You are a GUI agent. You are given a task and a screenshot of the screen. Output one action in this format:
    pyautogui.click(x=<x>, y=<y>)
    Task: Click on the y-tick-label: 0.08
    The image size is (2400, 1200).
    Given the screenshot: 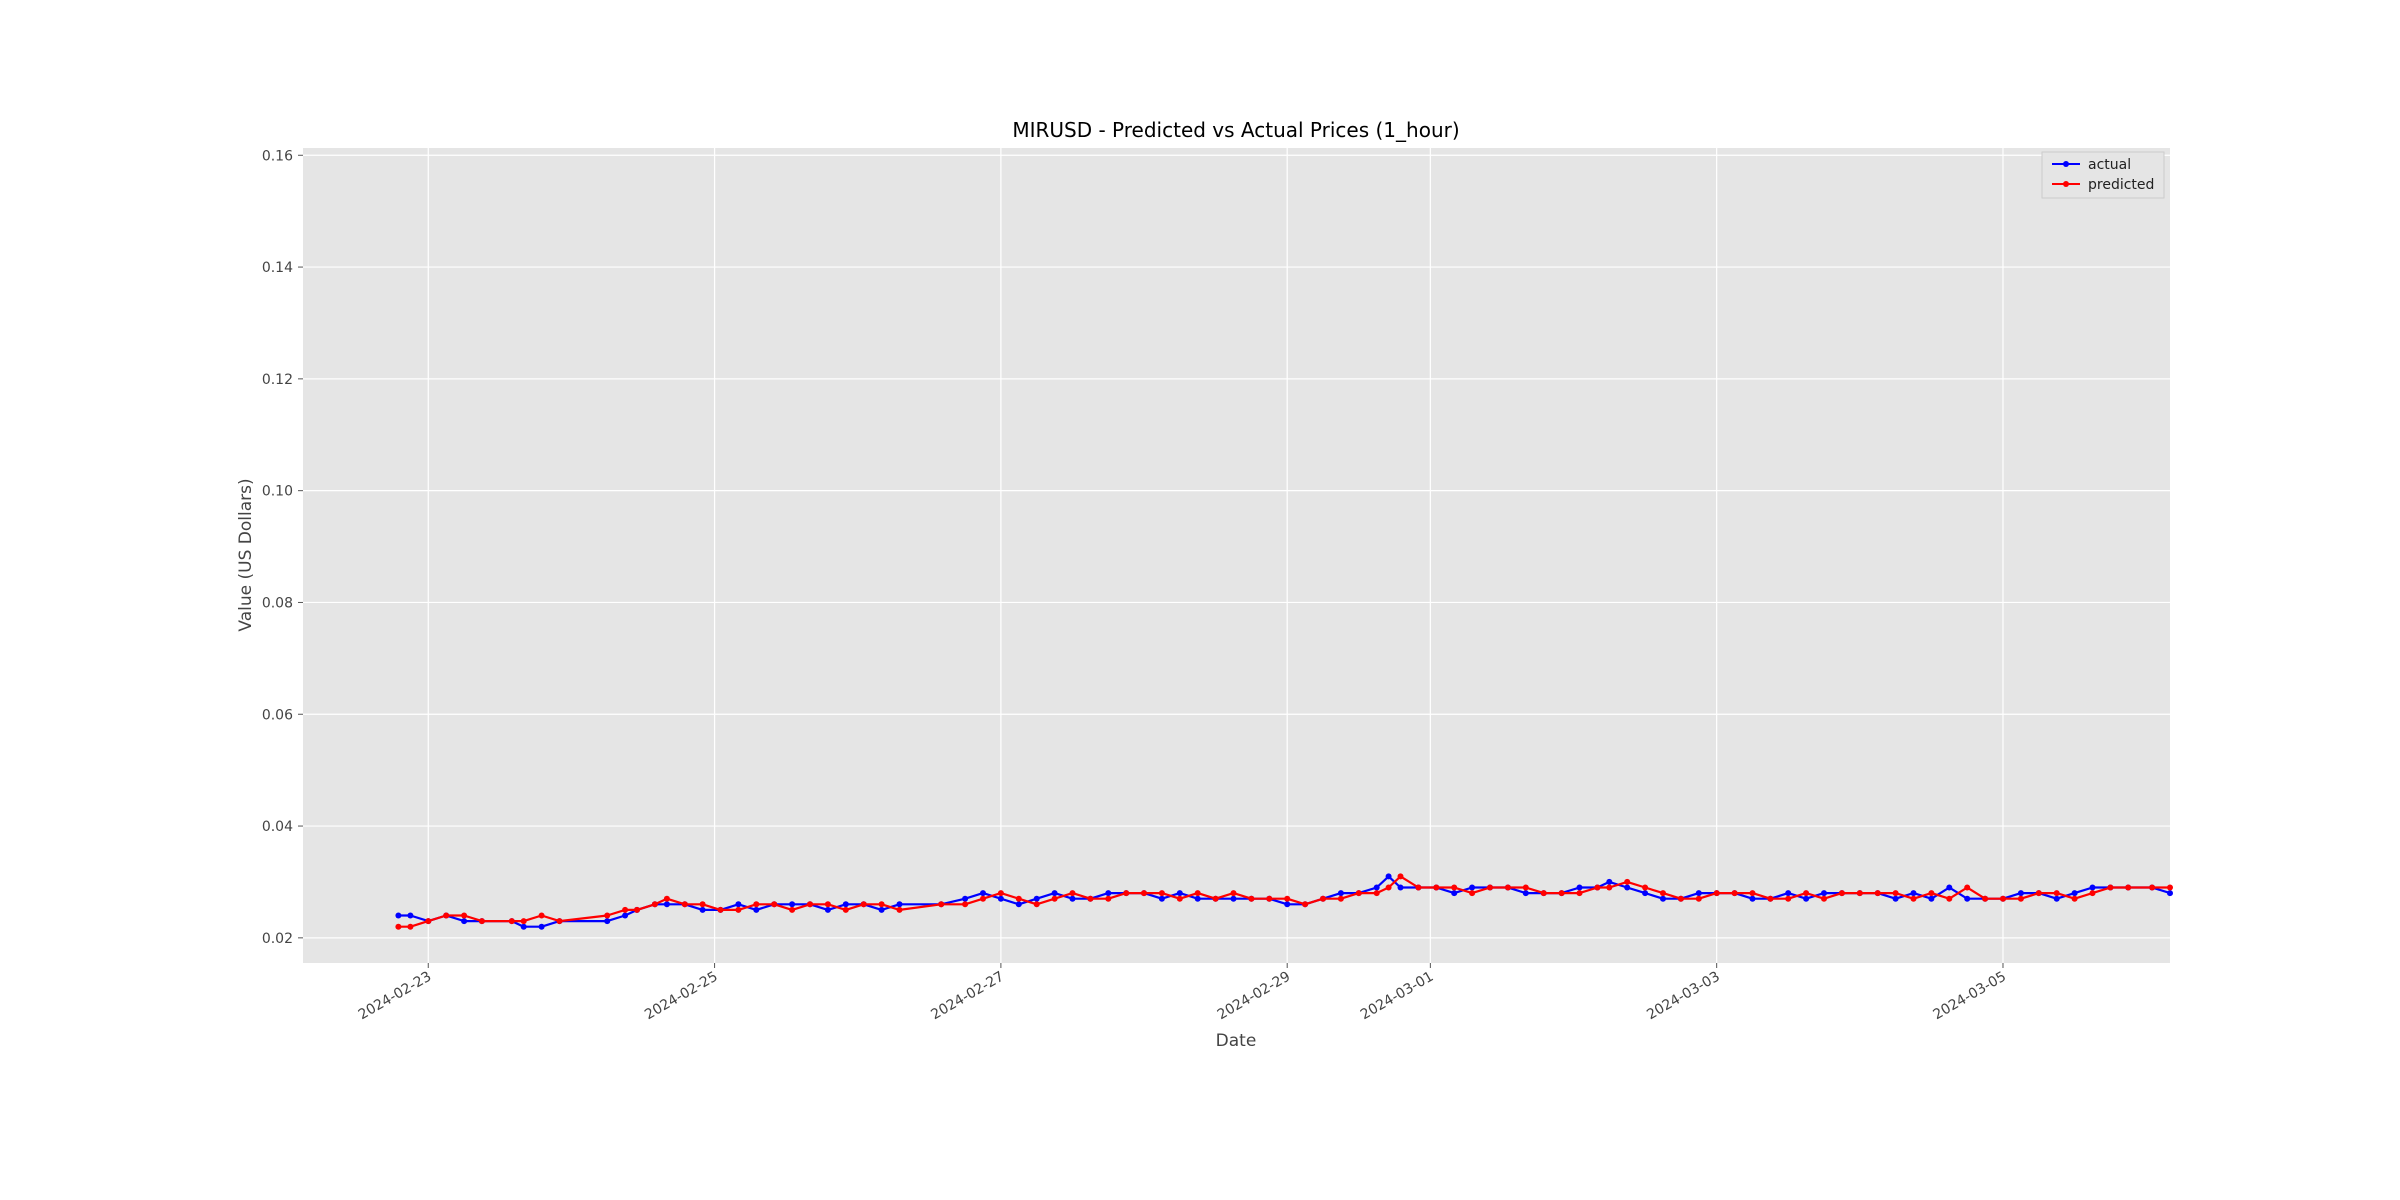 What is the action you would take?
    pyautogui.click(x=277, y=603)
    